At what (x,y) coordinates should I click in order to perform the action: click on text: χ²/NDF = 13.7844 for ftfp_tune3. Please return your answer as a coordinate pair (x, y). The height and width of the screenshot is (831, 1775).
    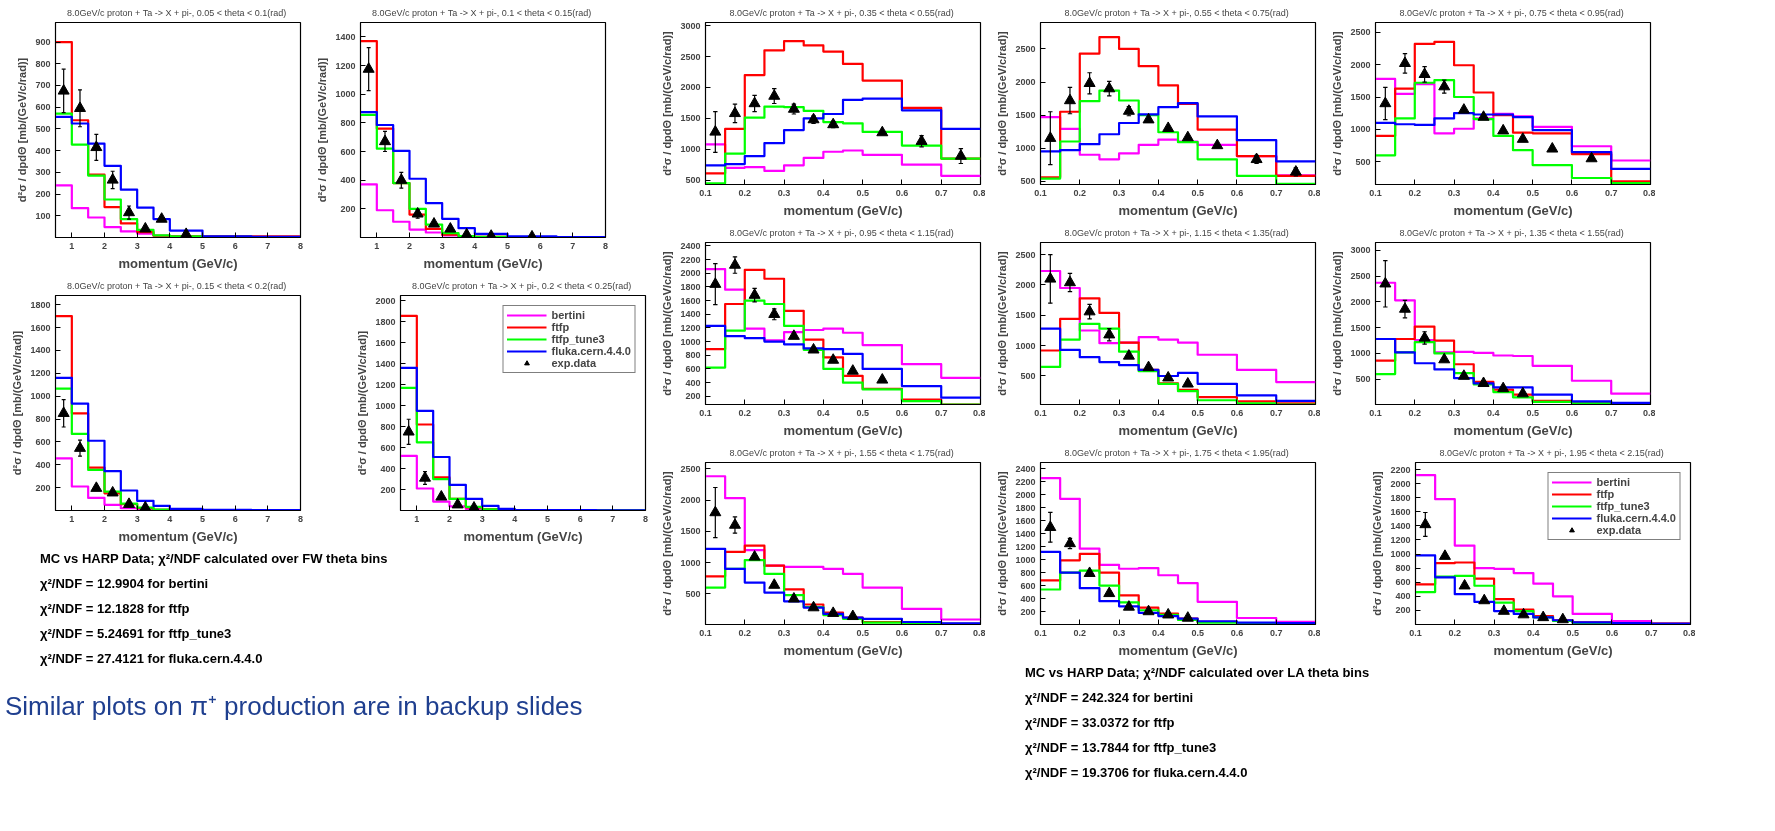
    Looking at the image, I should click on (1121, 747).